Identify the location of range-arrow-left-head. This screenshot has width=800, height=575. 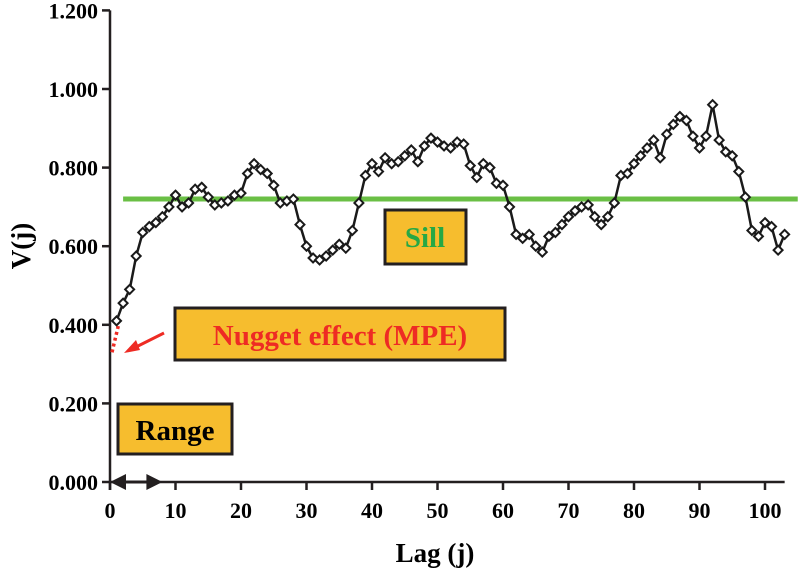
(118, 482).